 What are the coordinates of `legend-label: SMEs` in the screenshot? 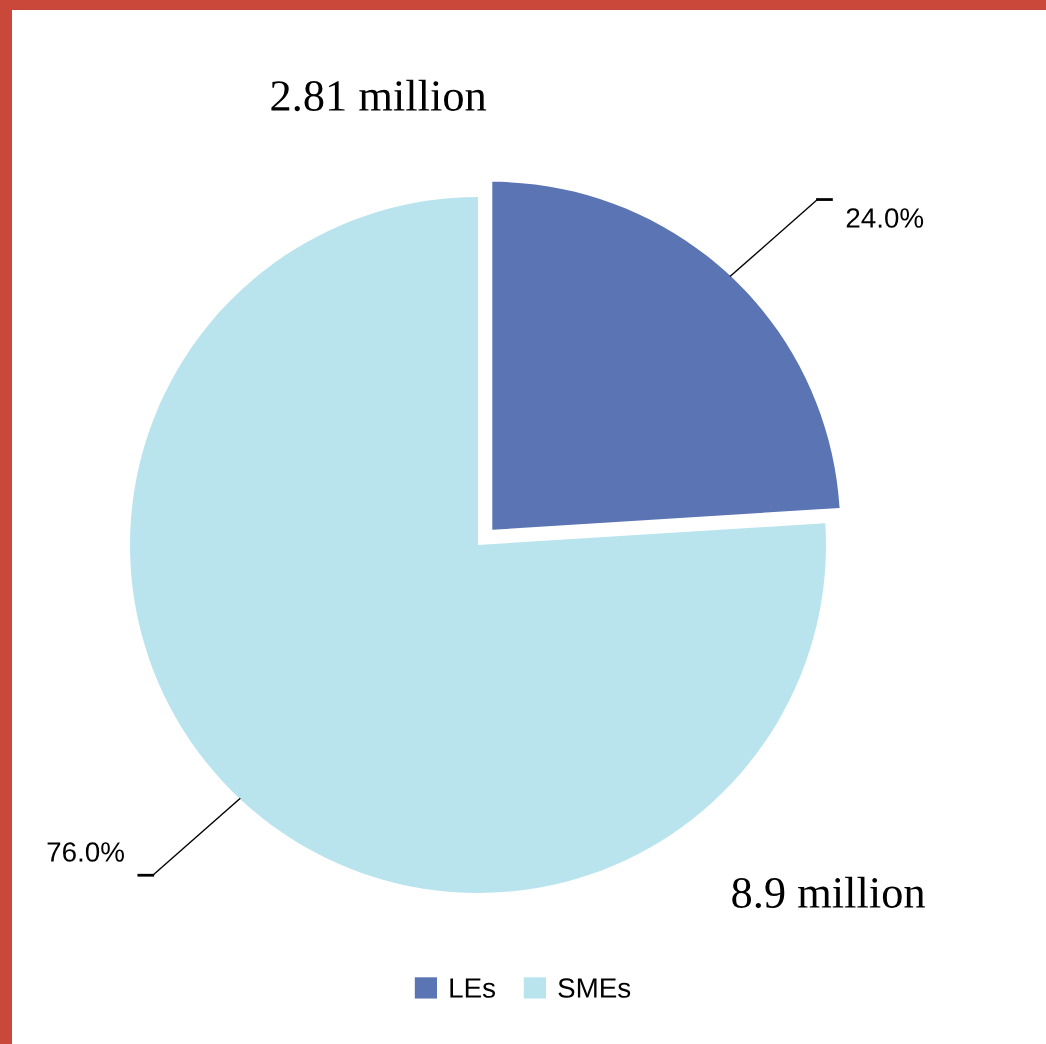 It's located at (594, 988).